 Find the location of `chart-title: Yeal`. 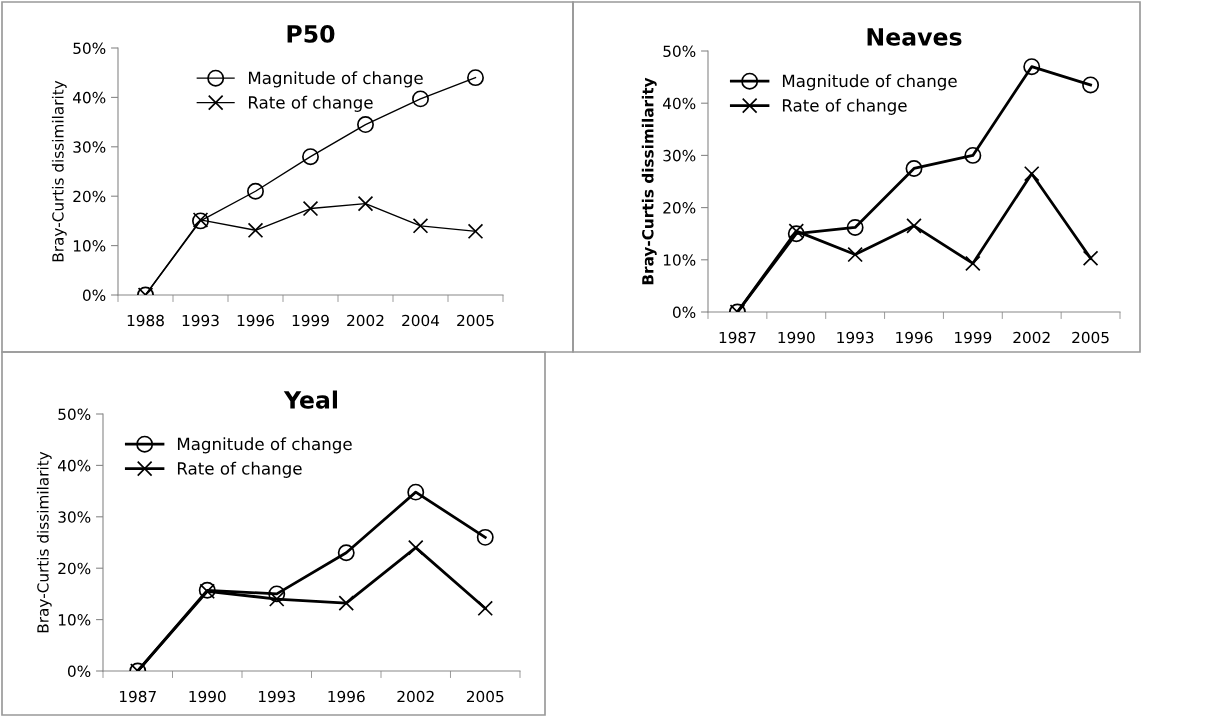

chart-title: Yeal is located at coordinates (310, 399).